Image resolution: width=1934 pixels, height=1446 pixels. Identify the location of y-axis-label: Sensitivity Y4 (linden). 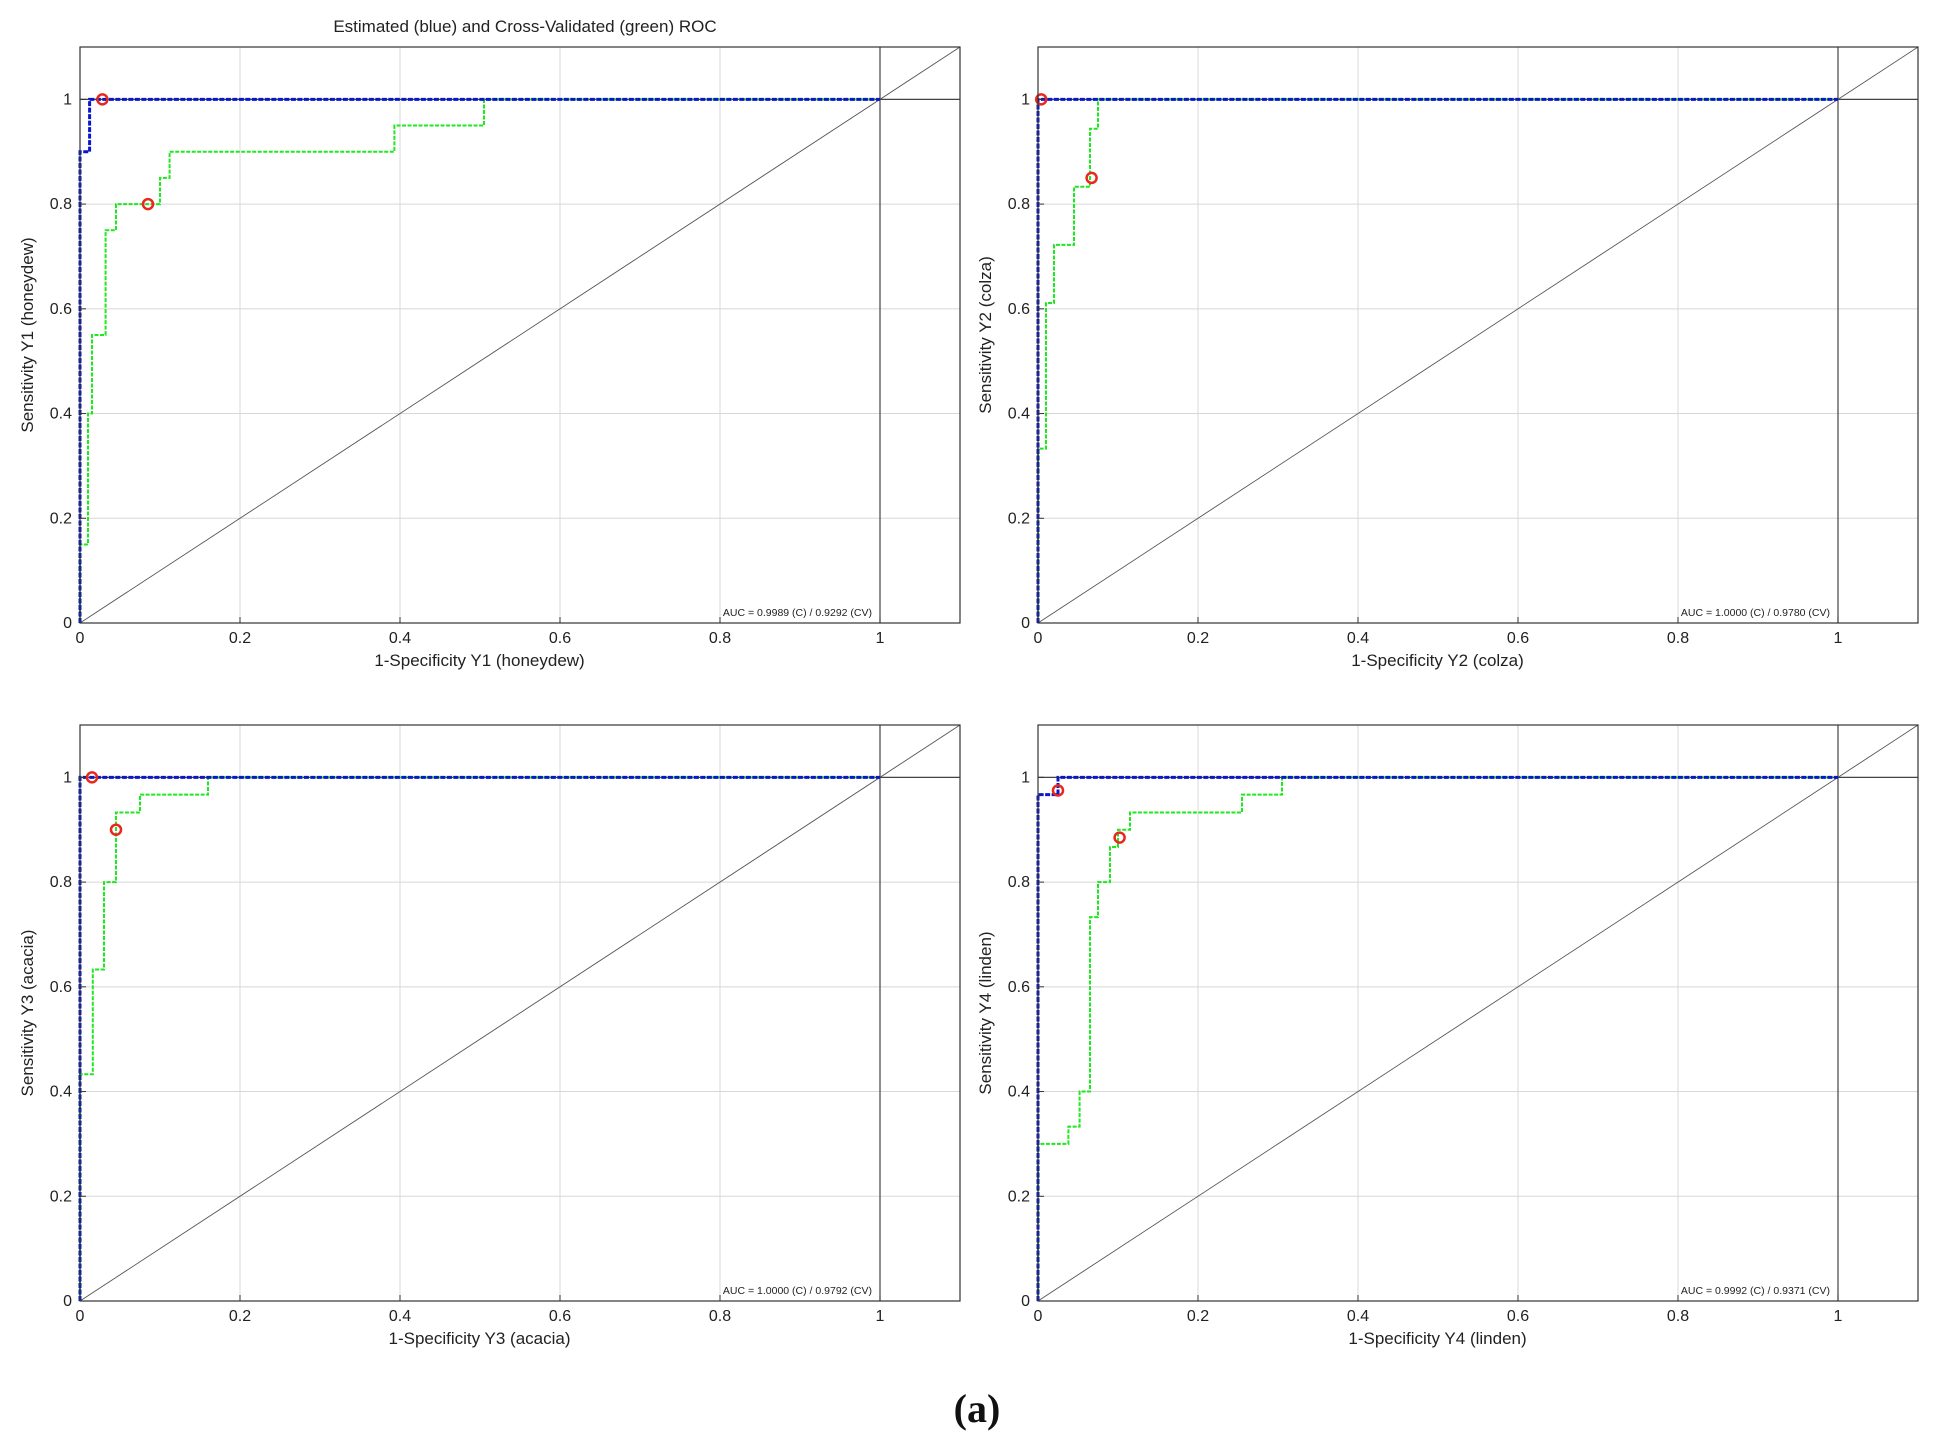
(985, 1012).